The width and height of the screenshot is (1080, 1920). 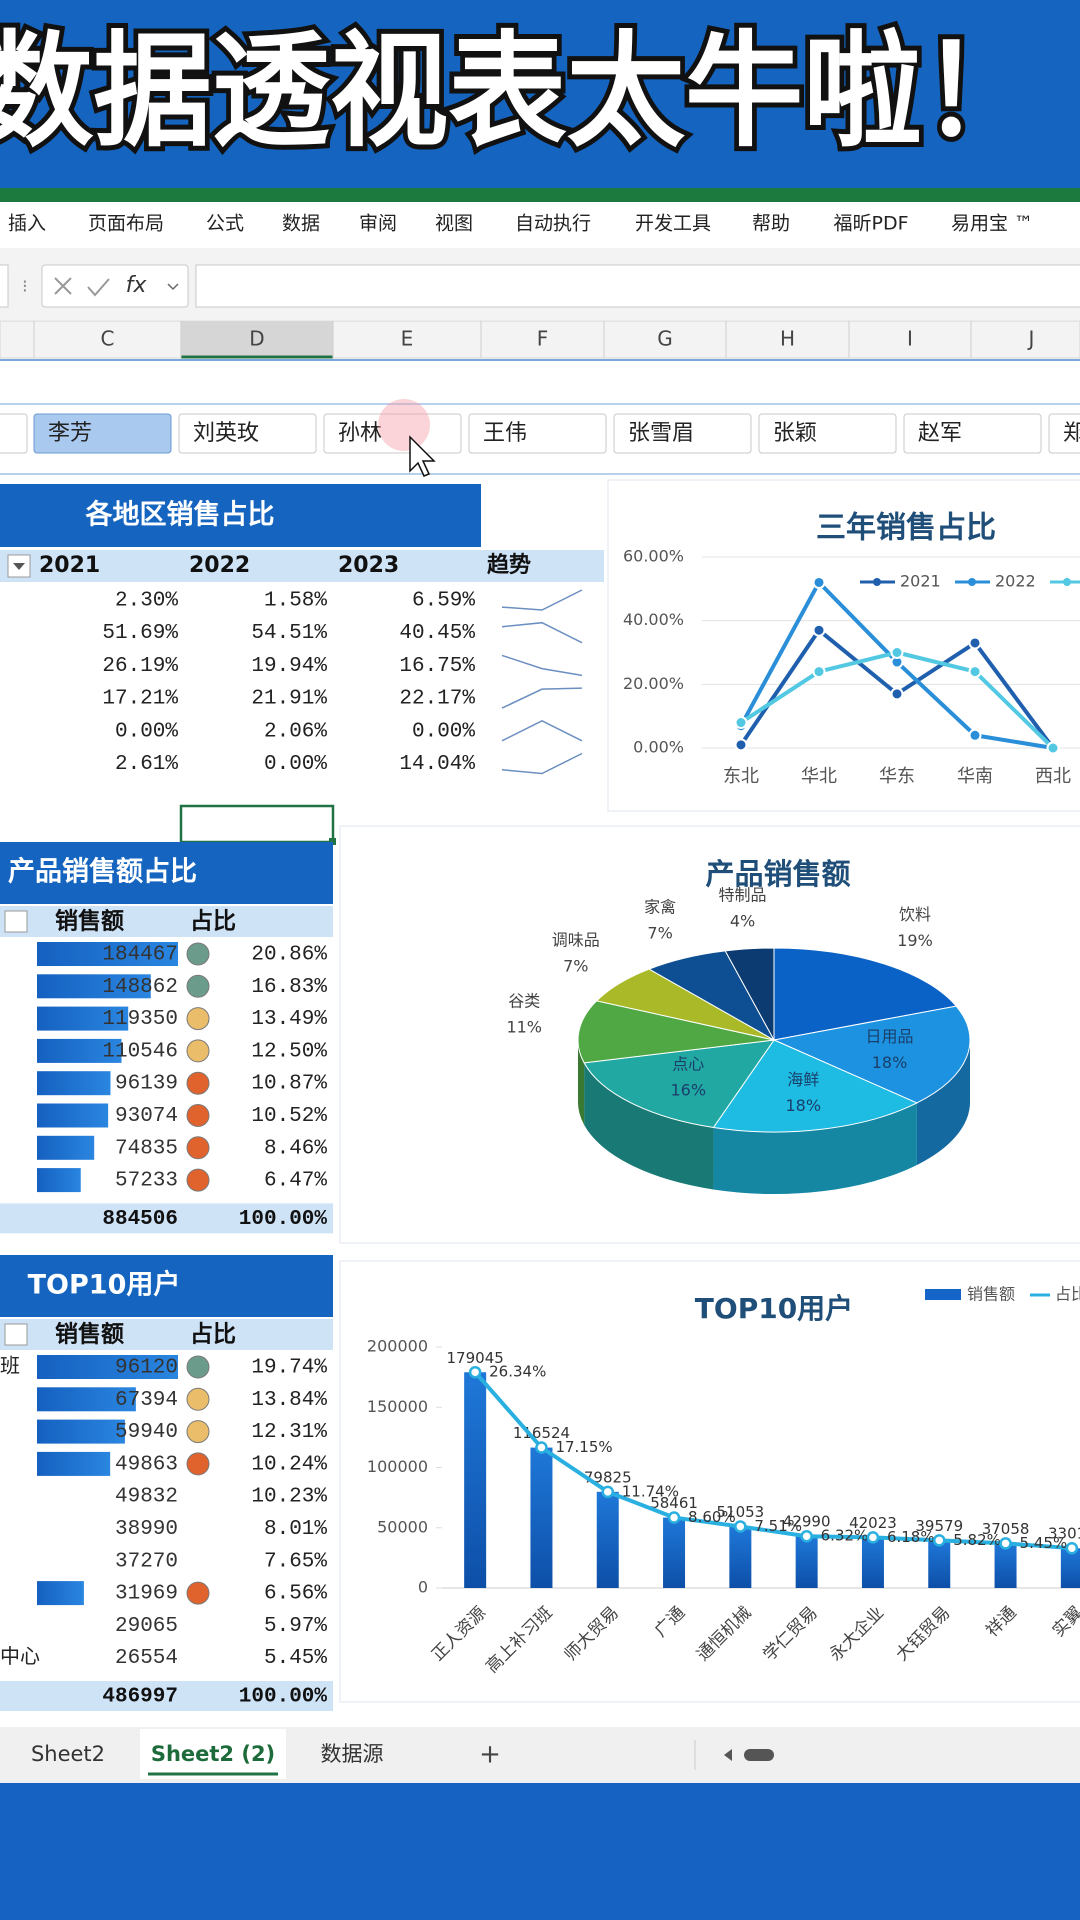 I want to click on sheet-tab: 数据源, so click(x=352, y=1754).